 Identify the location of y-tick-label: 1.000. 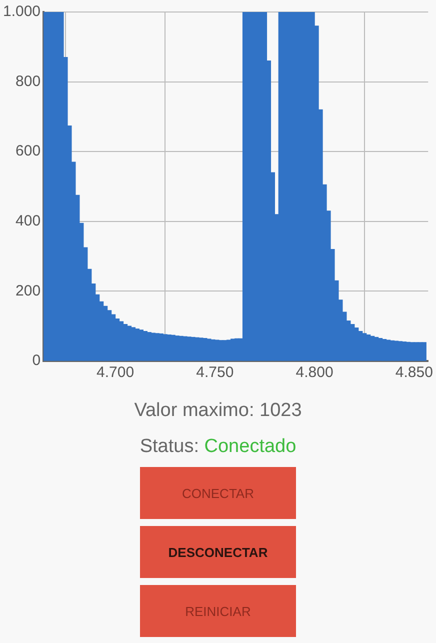
(21, 11).